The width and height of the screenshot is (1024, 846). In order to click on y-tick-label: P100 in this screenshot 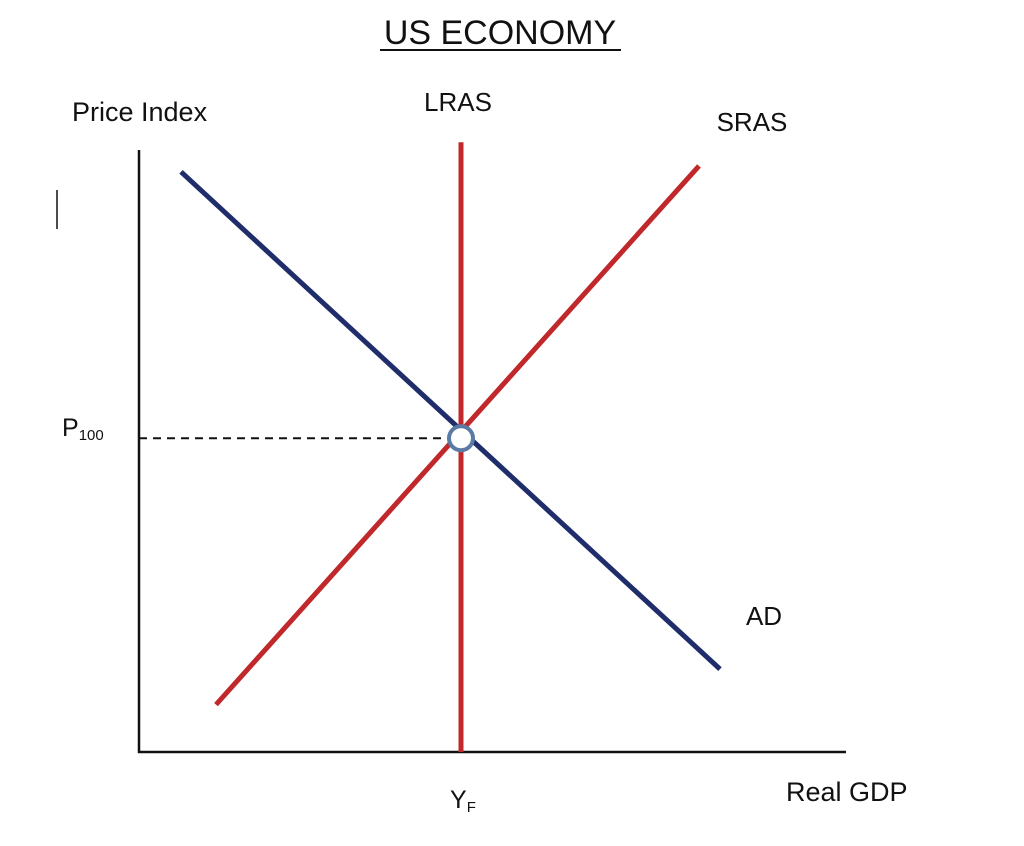, I will do `click(83, 429)`.